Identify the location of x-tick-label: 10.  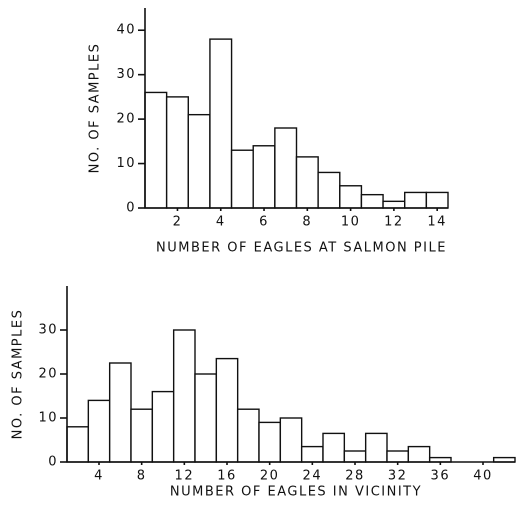
(351, 222).